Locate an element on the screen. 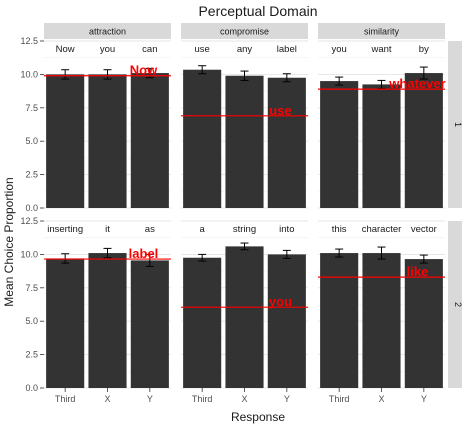 Image resolution: width=474 pixels, height=428 pixels. x-axis-title: Response is located at coordinates (258, 417).